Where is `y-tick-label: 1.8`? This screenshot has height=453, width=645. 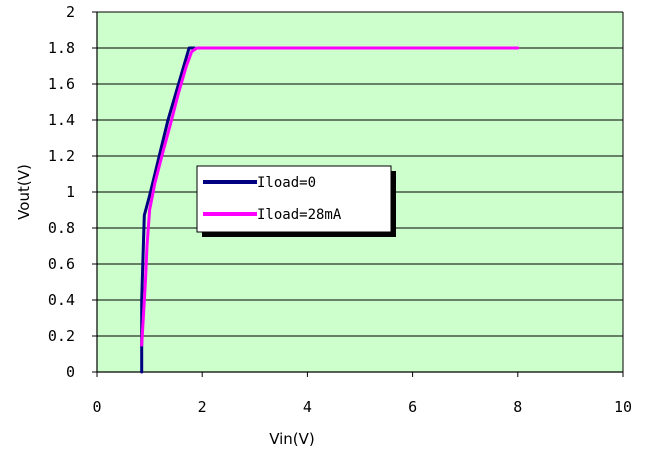
y-tick-label: 1.8 is located at coordinates (61, 48).